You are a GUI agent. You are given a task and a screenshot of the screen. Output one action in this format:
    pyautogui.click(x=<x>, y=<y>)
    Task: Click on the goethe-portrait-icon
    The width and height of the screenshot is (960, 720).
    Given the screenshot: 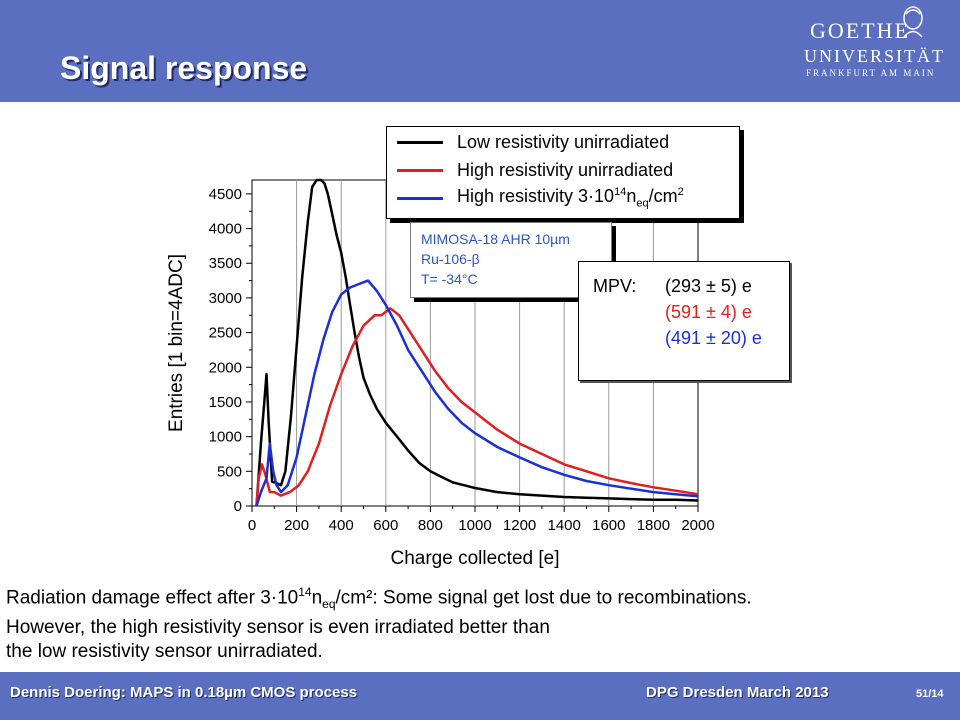 What is the action you would take?
    pyautogui.click(x=913, y=22)
    